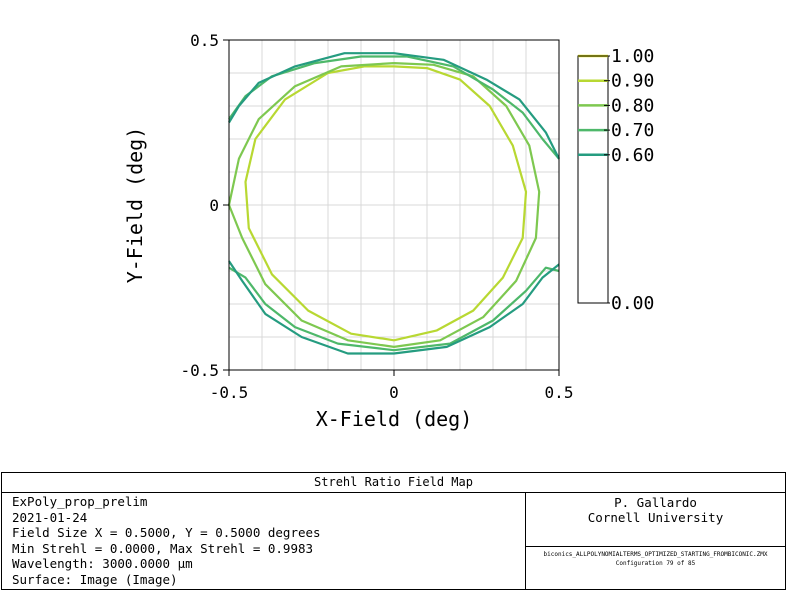  What do you see at coordinates (632, 81) in the screenshot?
I see `legend-label: 0.90` at bounding box center [632, 81].